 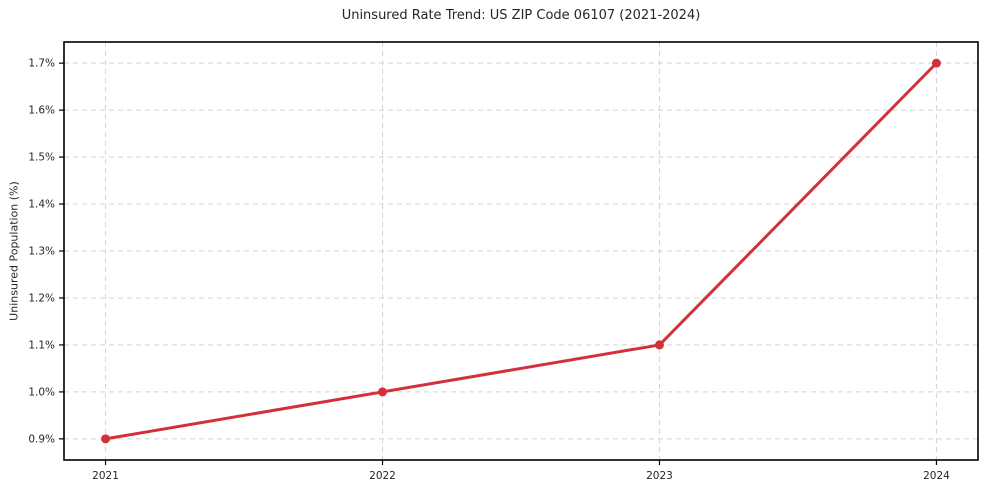 I want to click on y-tick-label: 1.2%, so click(x=41, y=298).